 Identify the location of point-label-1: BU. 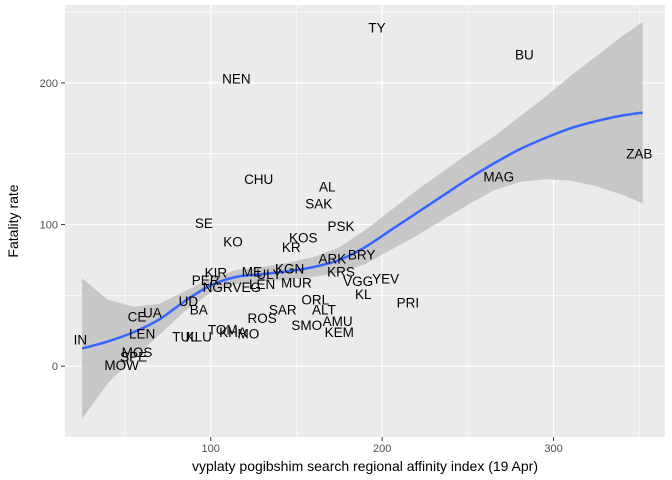
(524, 55).